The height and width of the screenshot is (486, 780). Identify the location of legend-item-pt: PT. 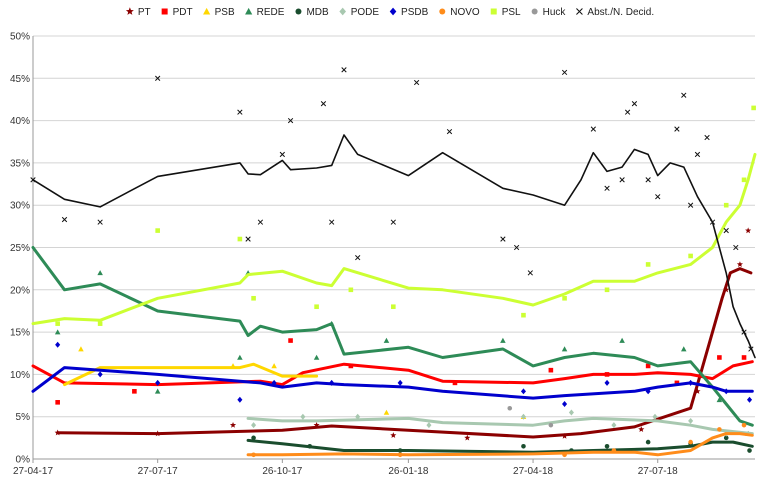
(138, 12).